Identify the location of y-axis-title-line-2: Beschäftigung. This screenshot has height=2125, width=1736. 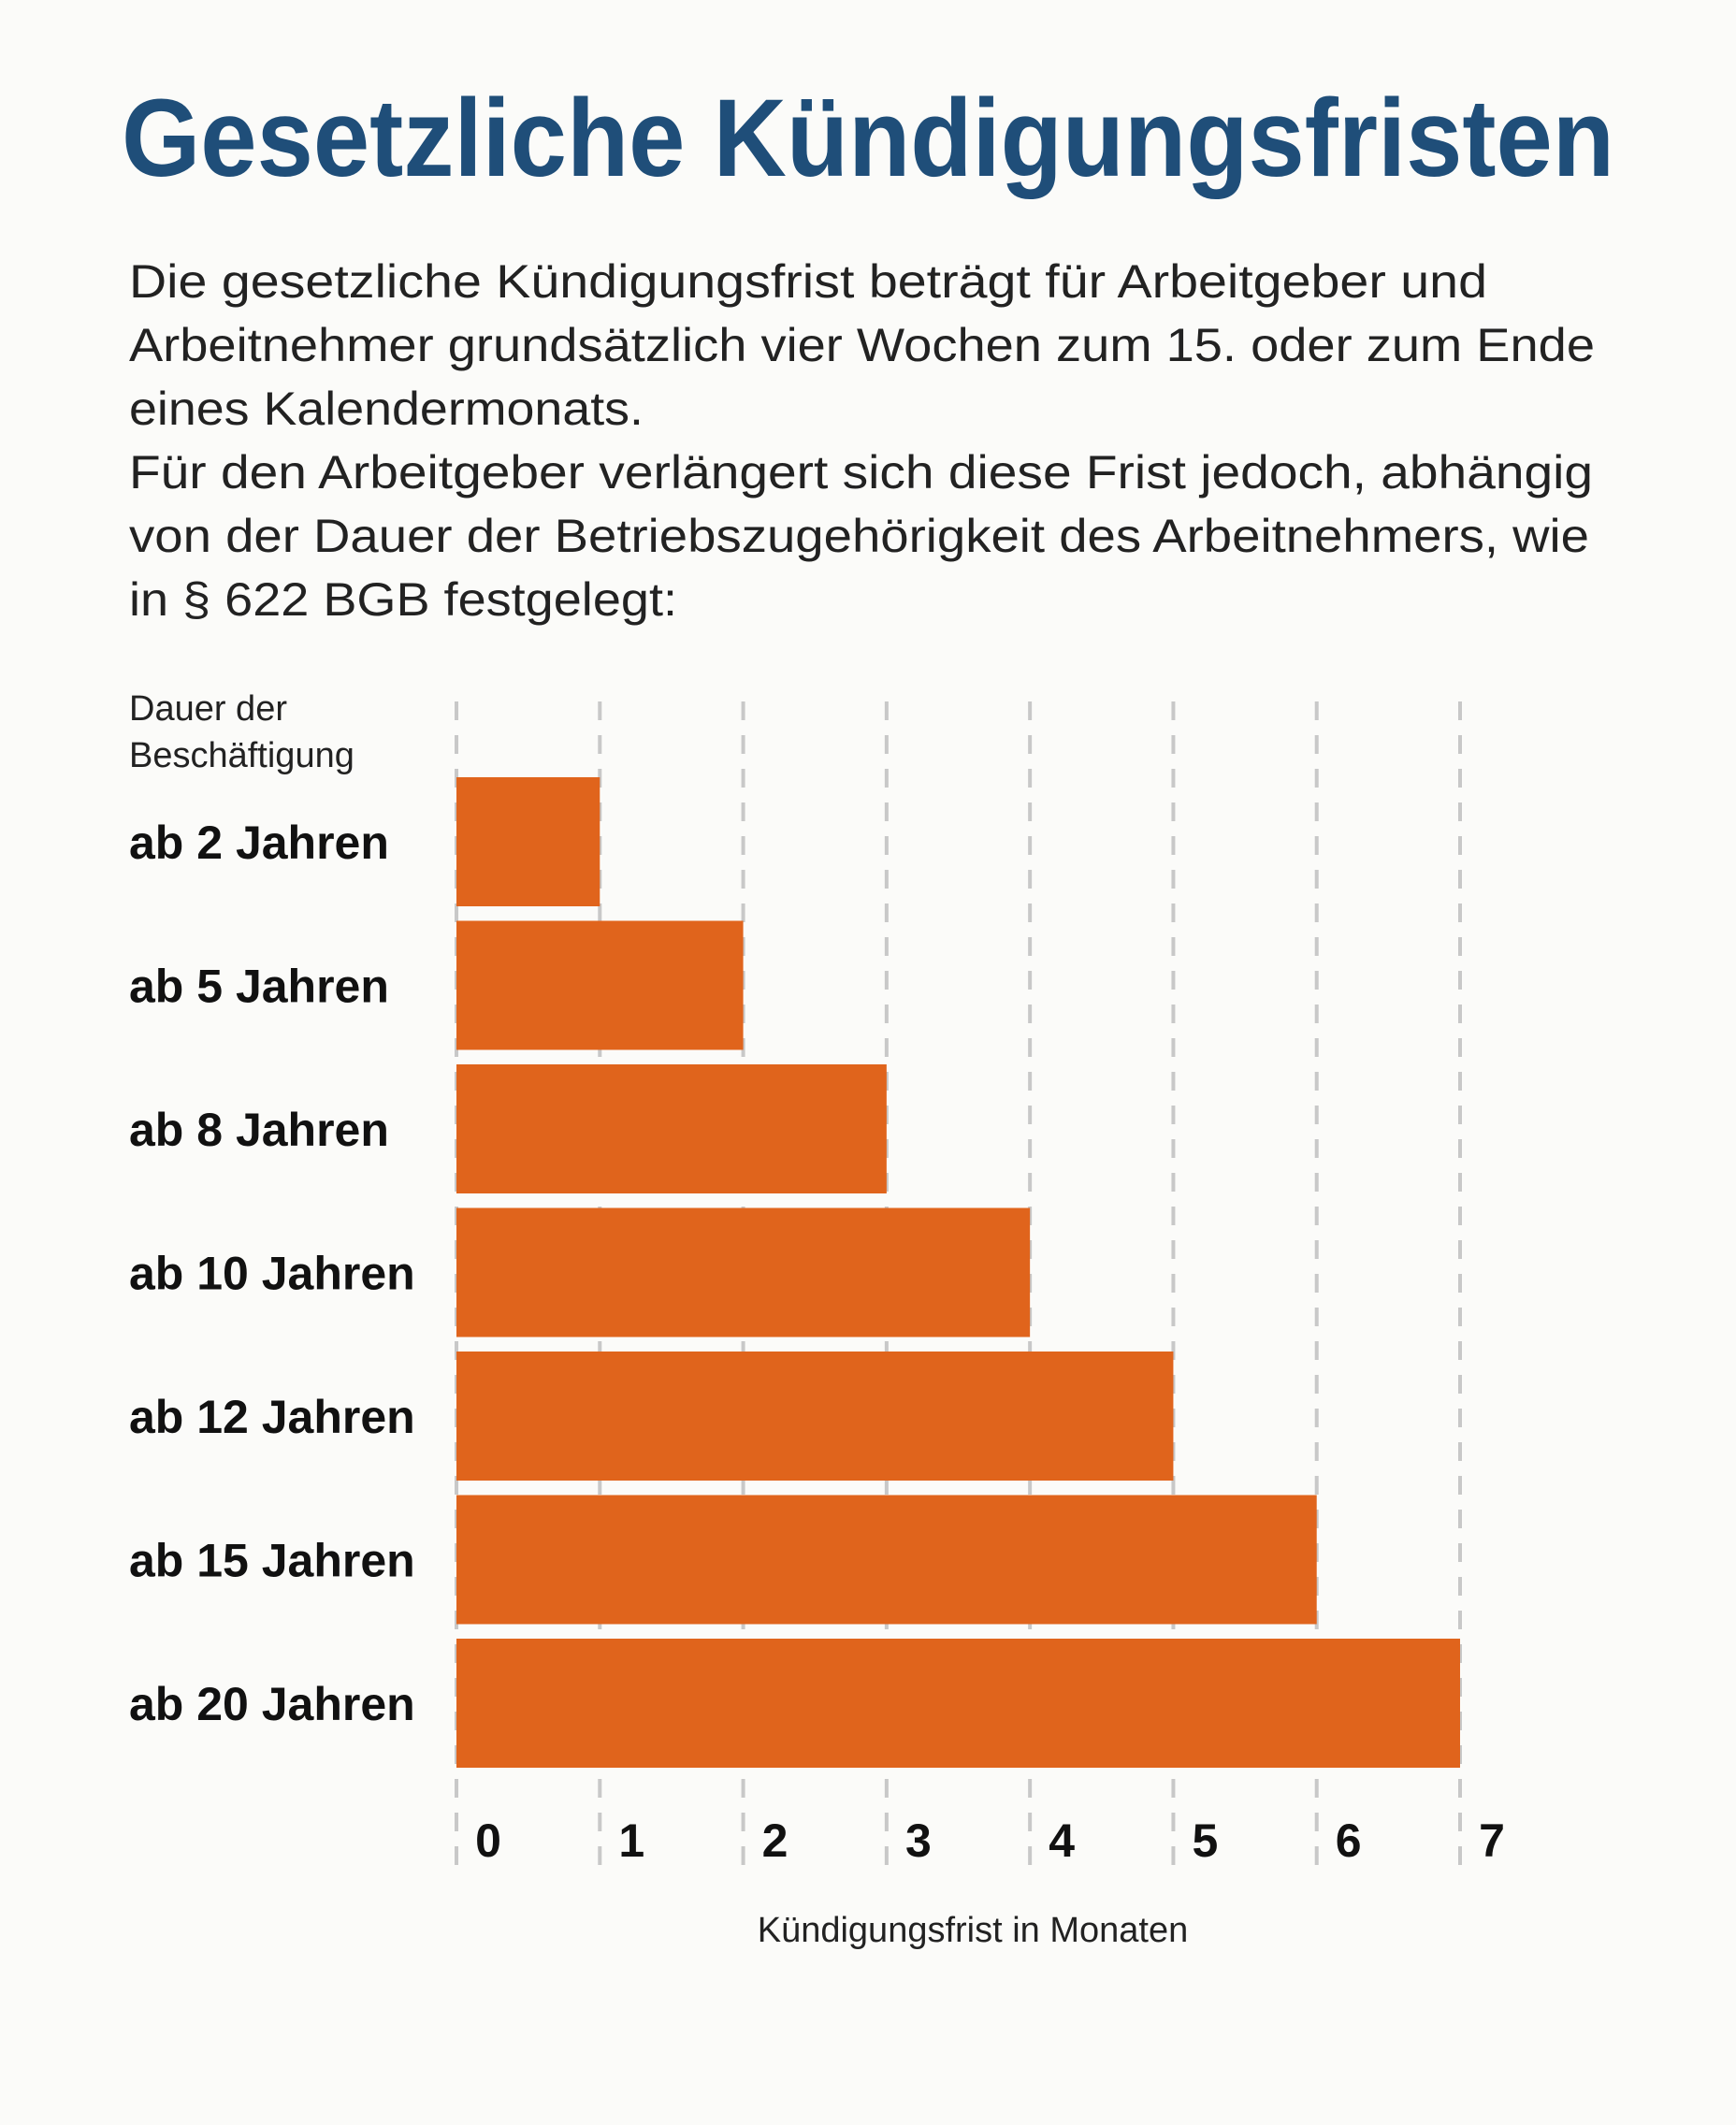
(241, 756).